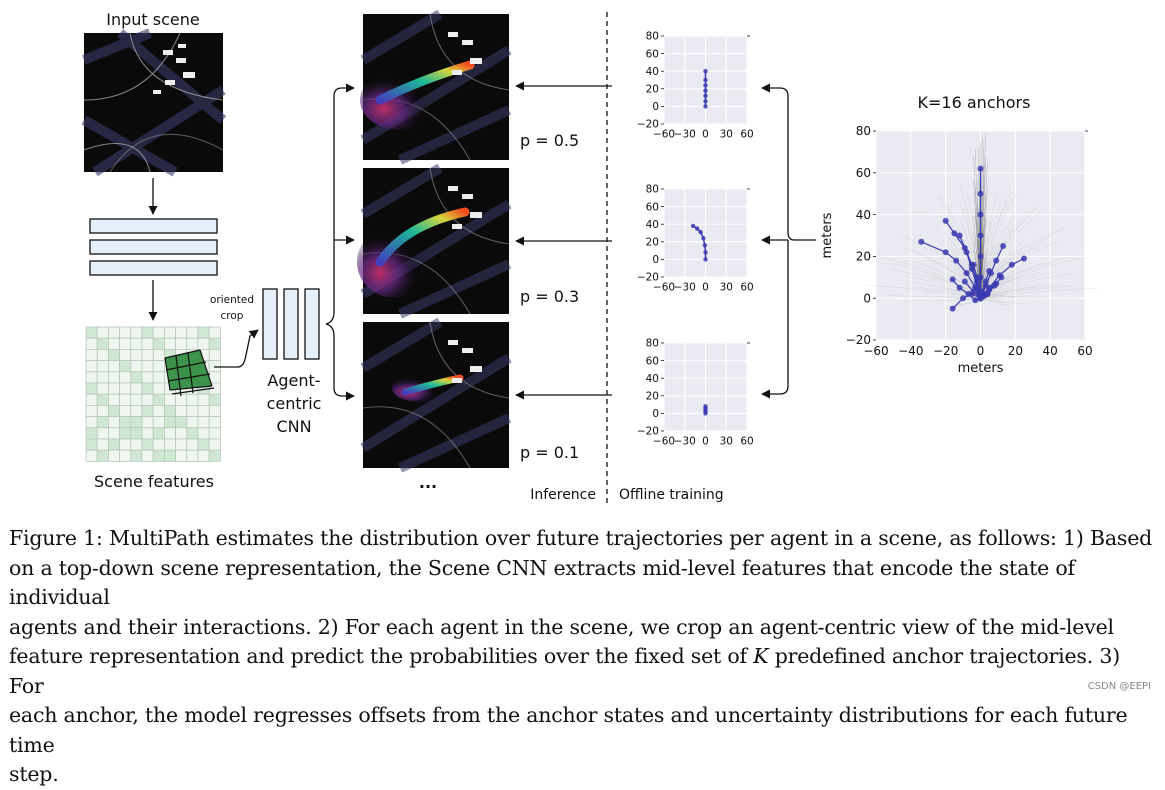 This screenshot has width=1165, height=790. What do you see at coordinates (549, 296) in the screenshot?
I see `probability-label-2: p = 0.3` at bounding box center [549, 296].